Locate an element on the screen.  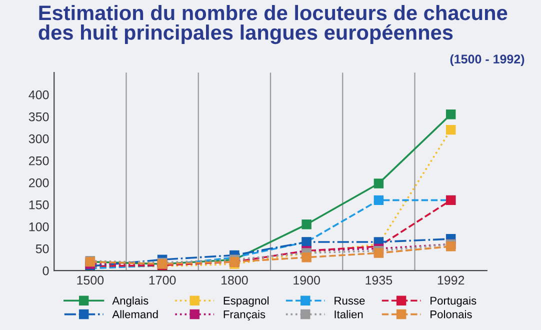
x-tick-label: 1800 is located at coordinates (234, 280).